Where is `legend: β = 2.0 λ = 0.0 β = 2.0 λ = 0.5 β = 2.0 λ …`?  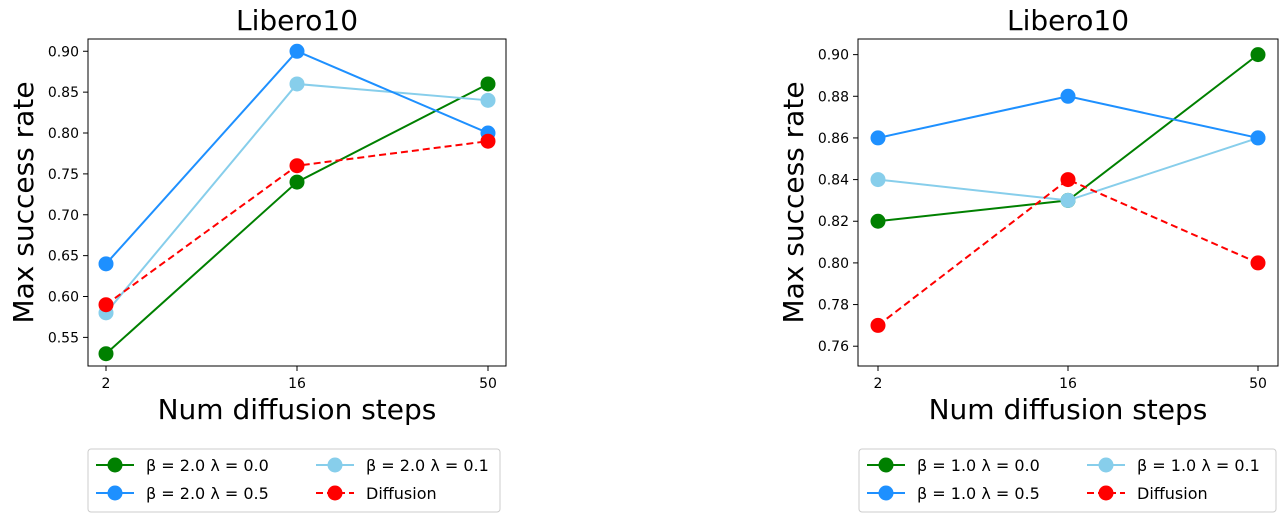 legend: β = 2.0 λ = 0.0 β = 2.0 λ = 0.5 β = 2.0 λ … is located at coordinates (294, 480).